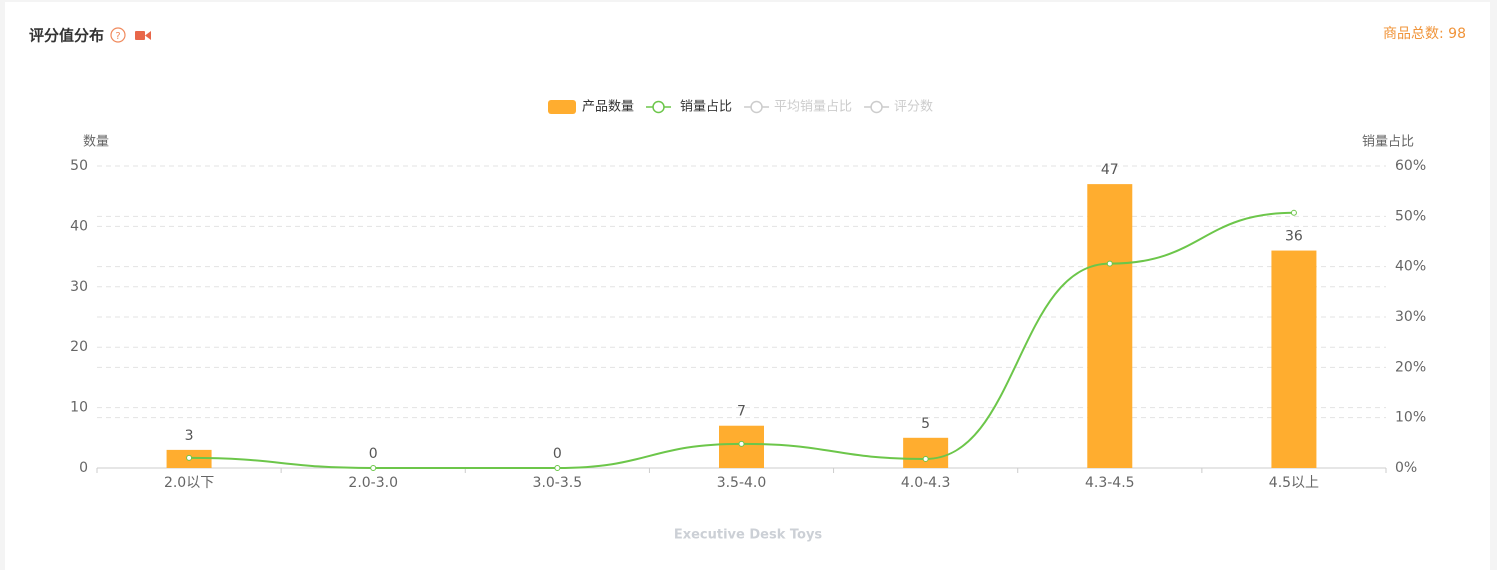 Image resolution: width=1497 pixels, height=570 pixels. What do you see at coordinates (373, 483) in the screenshot?
I see `x-tick-label: 2.0-3.0` at bounding box center [373, 483].